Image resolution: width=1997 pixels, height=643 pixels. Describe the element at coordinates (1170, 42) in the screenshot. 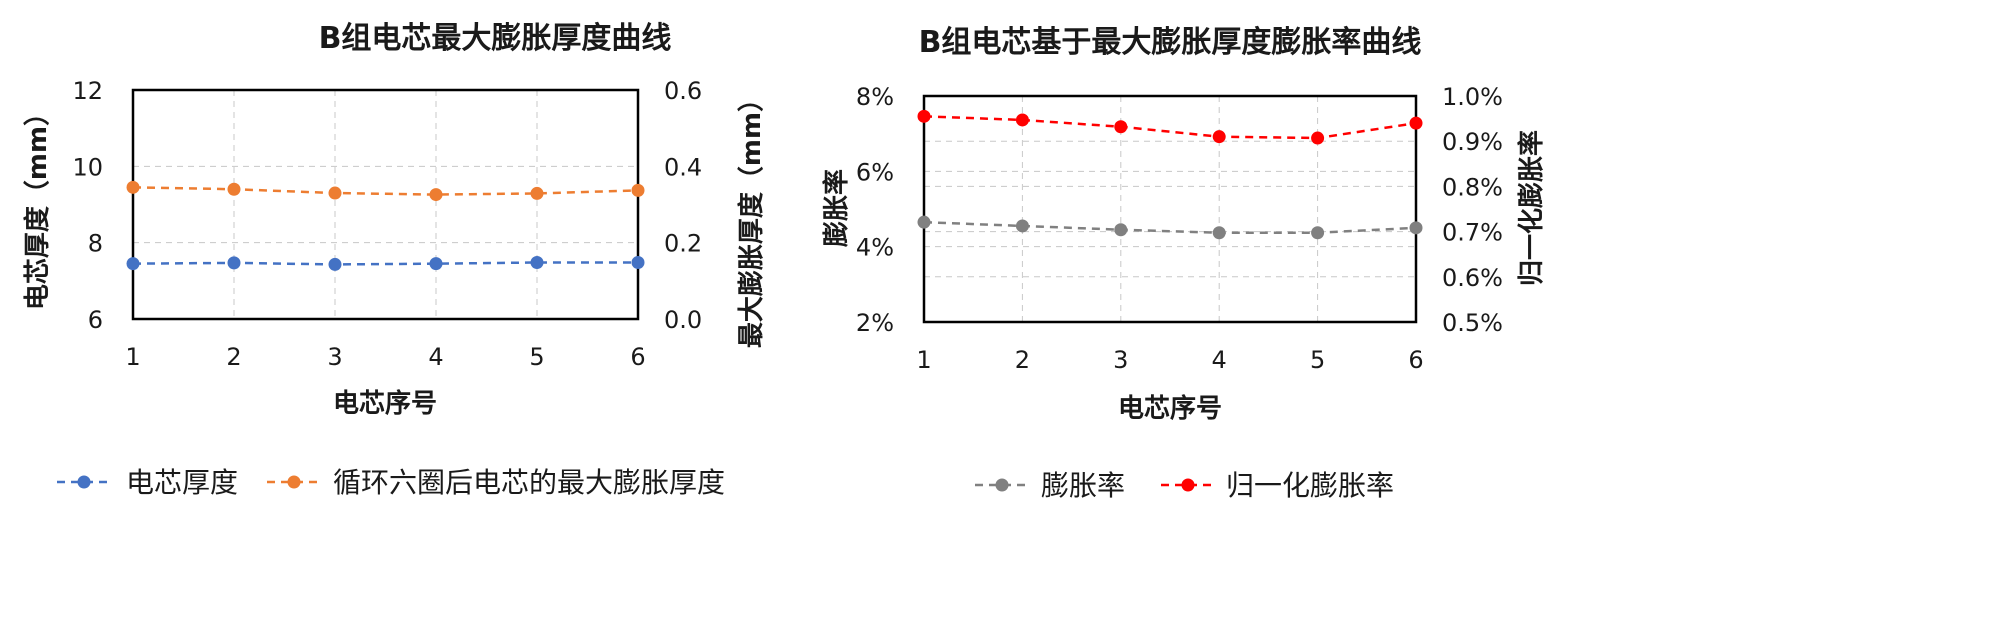

I see `chart2-title: B组电芯基于最大膨胀厚度膨胀率曲线` at that location.